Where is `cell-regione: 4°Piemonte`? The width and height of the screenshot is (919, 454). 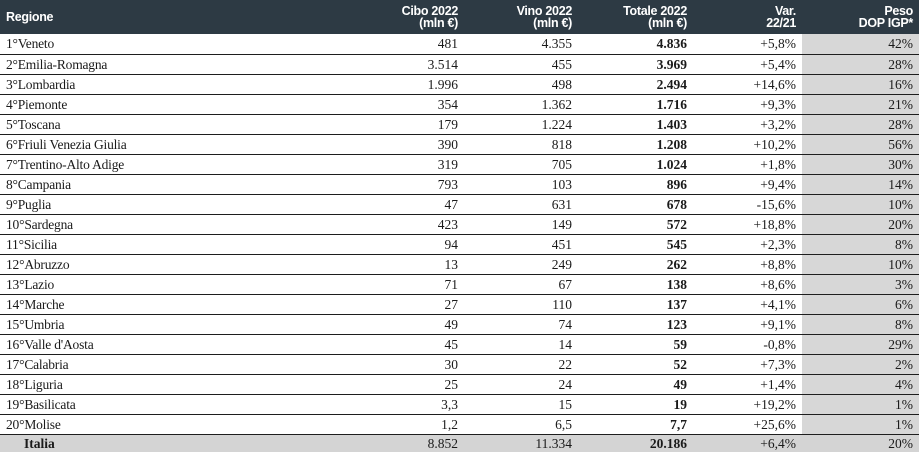
cell-regione: 4°Piemonte is located at coordinates (140, 104).